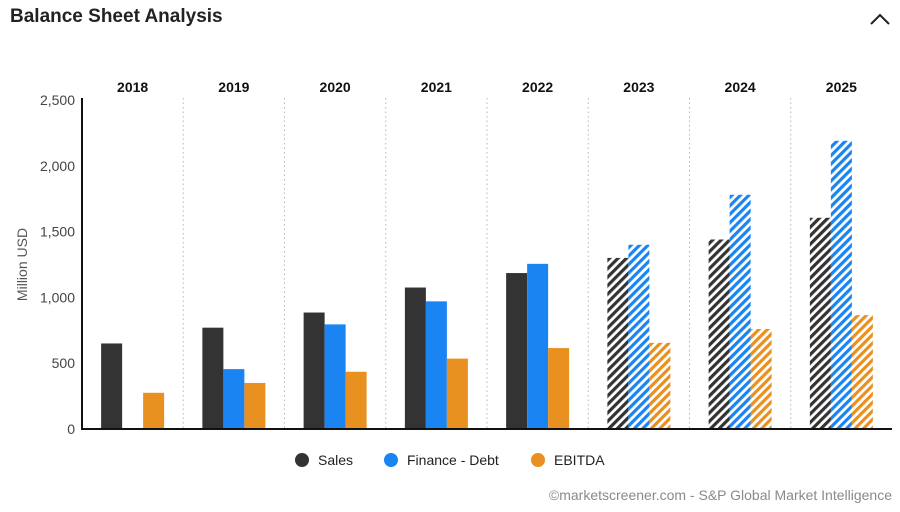 Image resolution: width=900 pixels, height=512 pixels. Describe the element at coordinates (559, 388) in the screenshot. I see `bar-ebitda-2022` at that location.